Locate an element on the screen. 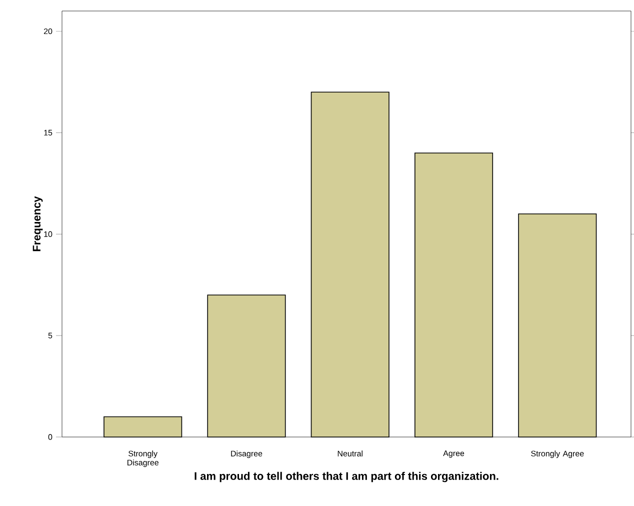  x-tick-label: Strongly Agree is located at coordinates (557, 454).